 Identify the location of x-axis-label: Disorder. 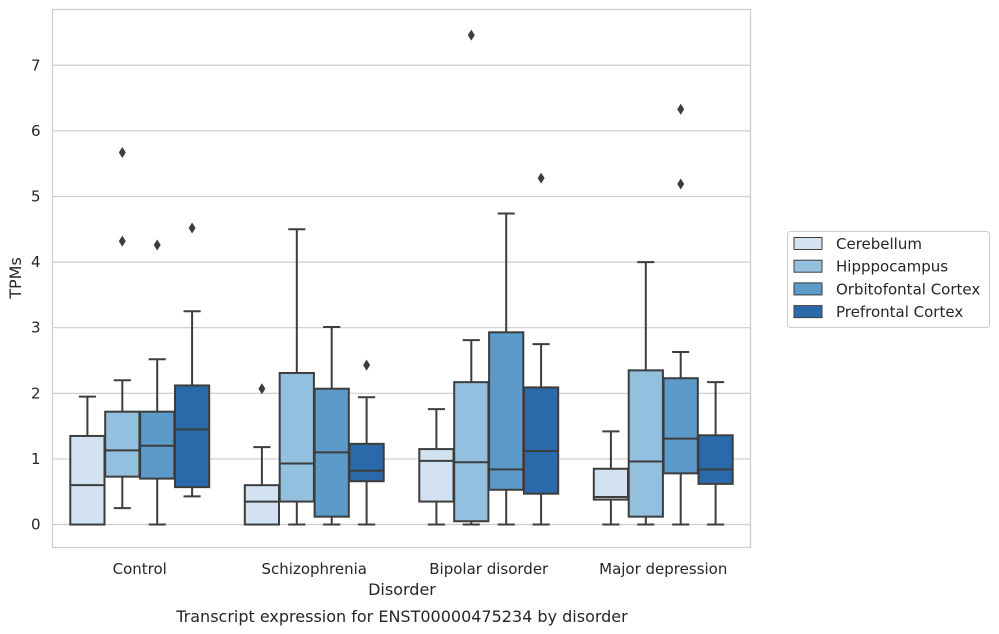
(402, 589).